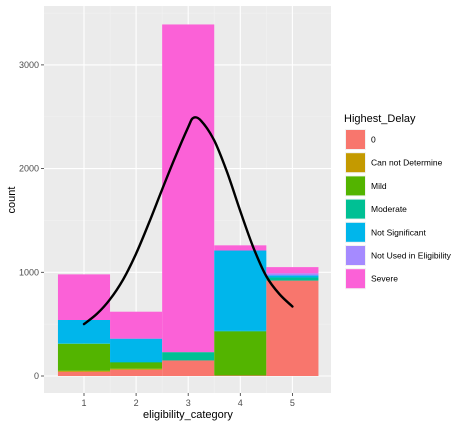 The image size is (472, 425). What do you see at coordinates (29, 65) in the screenshot?
I see `y-tick-label: 3000` at bounding box center [29, 65].